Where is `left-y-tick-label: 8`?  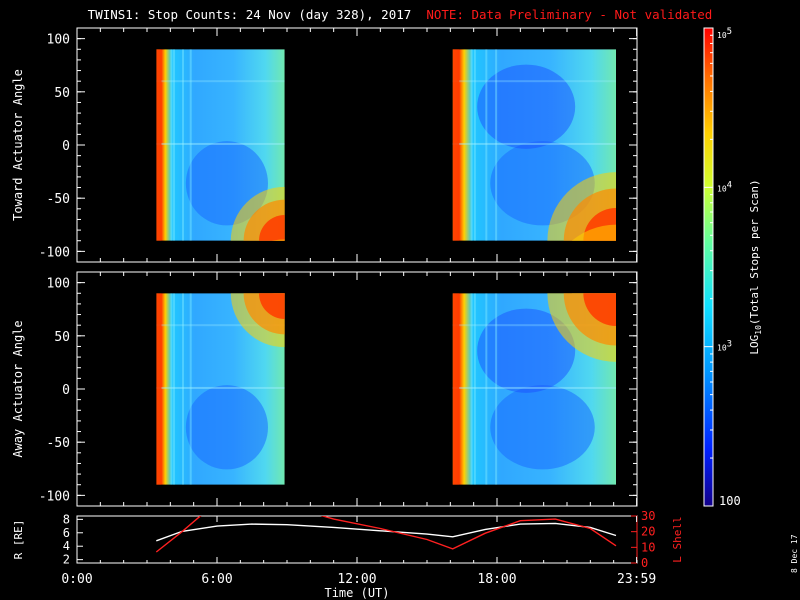 left-y-tick-label: 8 is located at coordinates (66, 519).